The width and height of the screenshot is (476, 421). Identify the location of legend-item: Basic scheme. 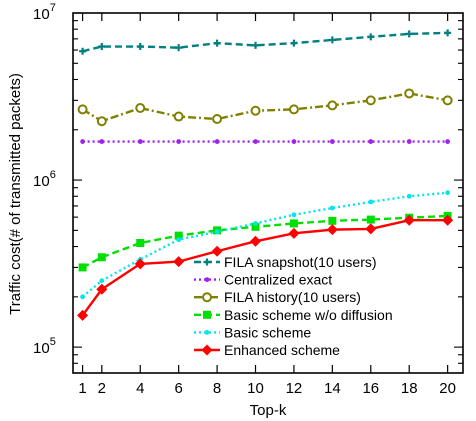
(252, 332).